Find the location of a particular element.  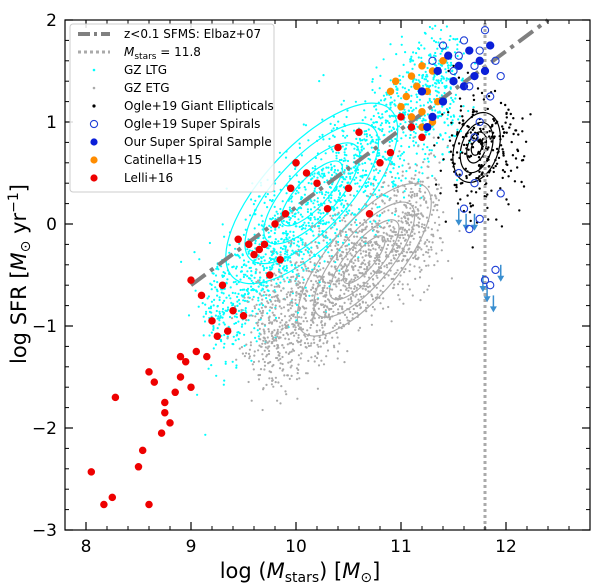

legend-swatch is located at coordinates (94, 106).